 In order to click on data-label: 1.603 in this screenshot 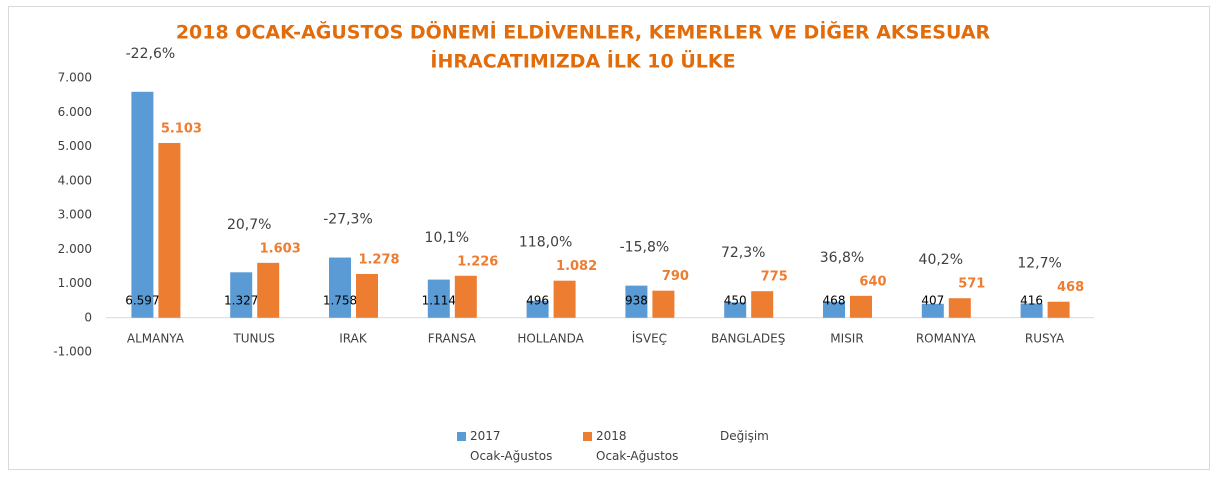, I will do `click(280, 248)`.